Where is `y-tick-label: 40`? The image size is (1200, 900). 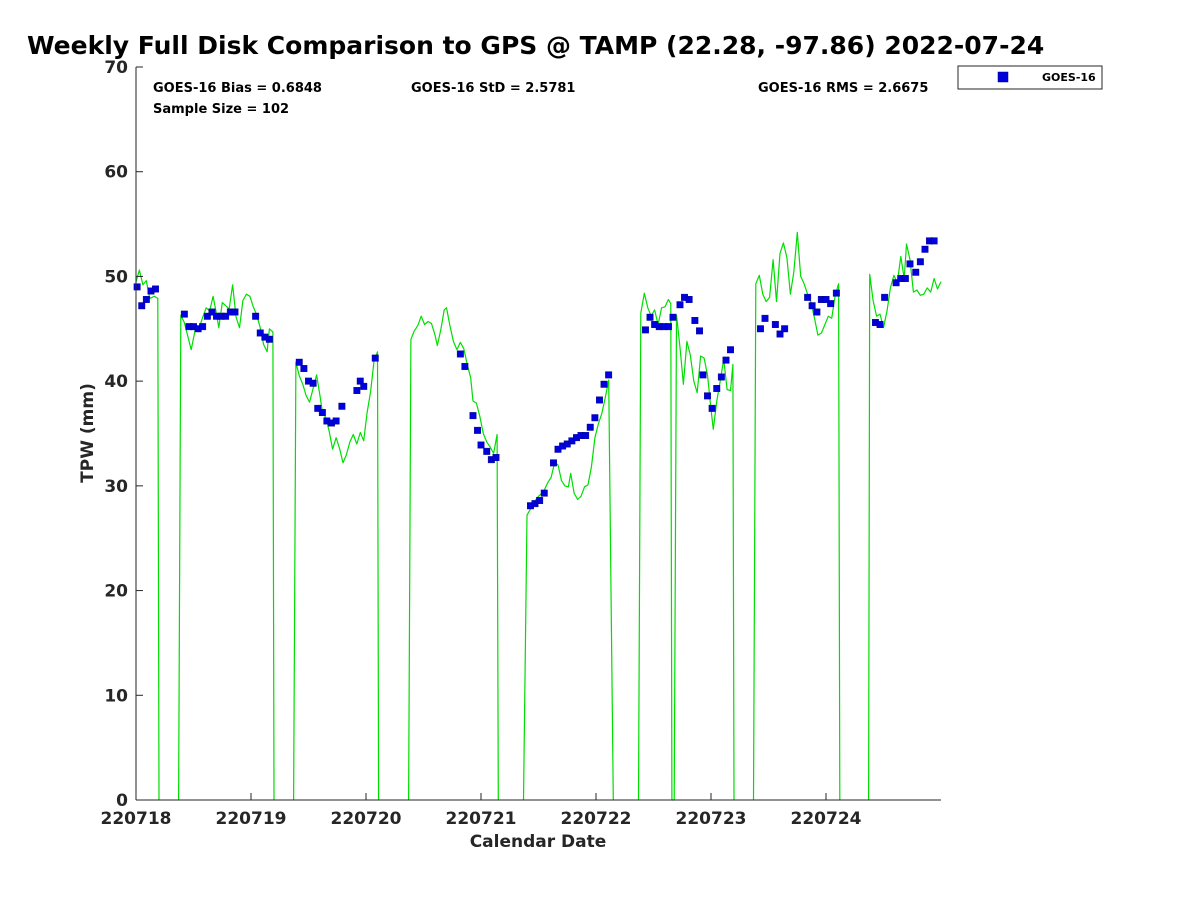 y-tick-label: 40 is located at coordinates (116, 382).